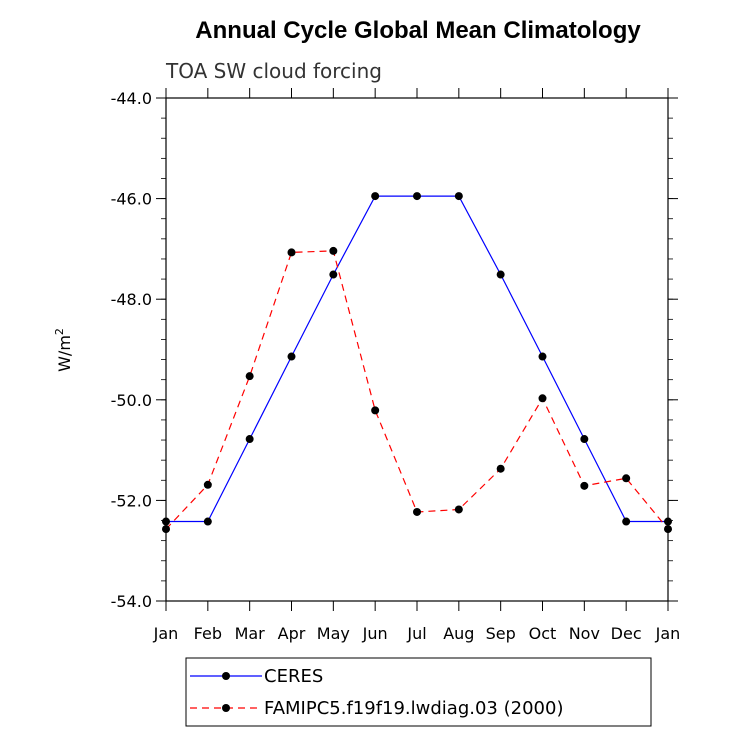 The width and height of the screenshot is (733, 746). What do you see at coordinates (333, 633) in the screenshot?
I see `x-tick-label: May` at bounding box center [333, 633].